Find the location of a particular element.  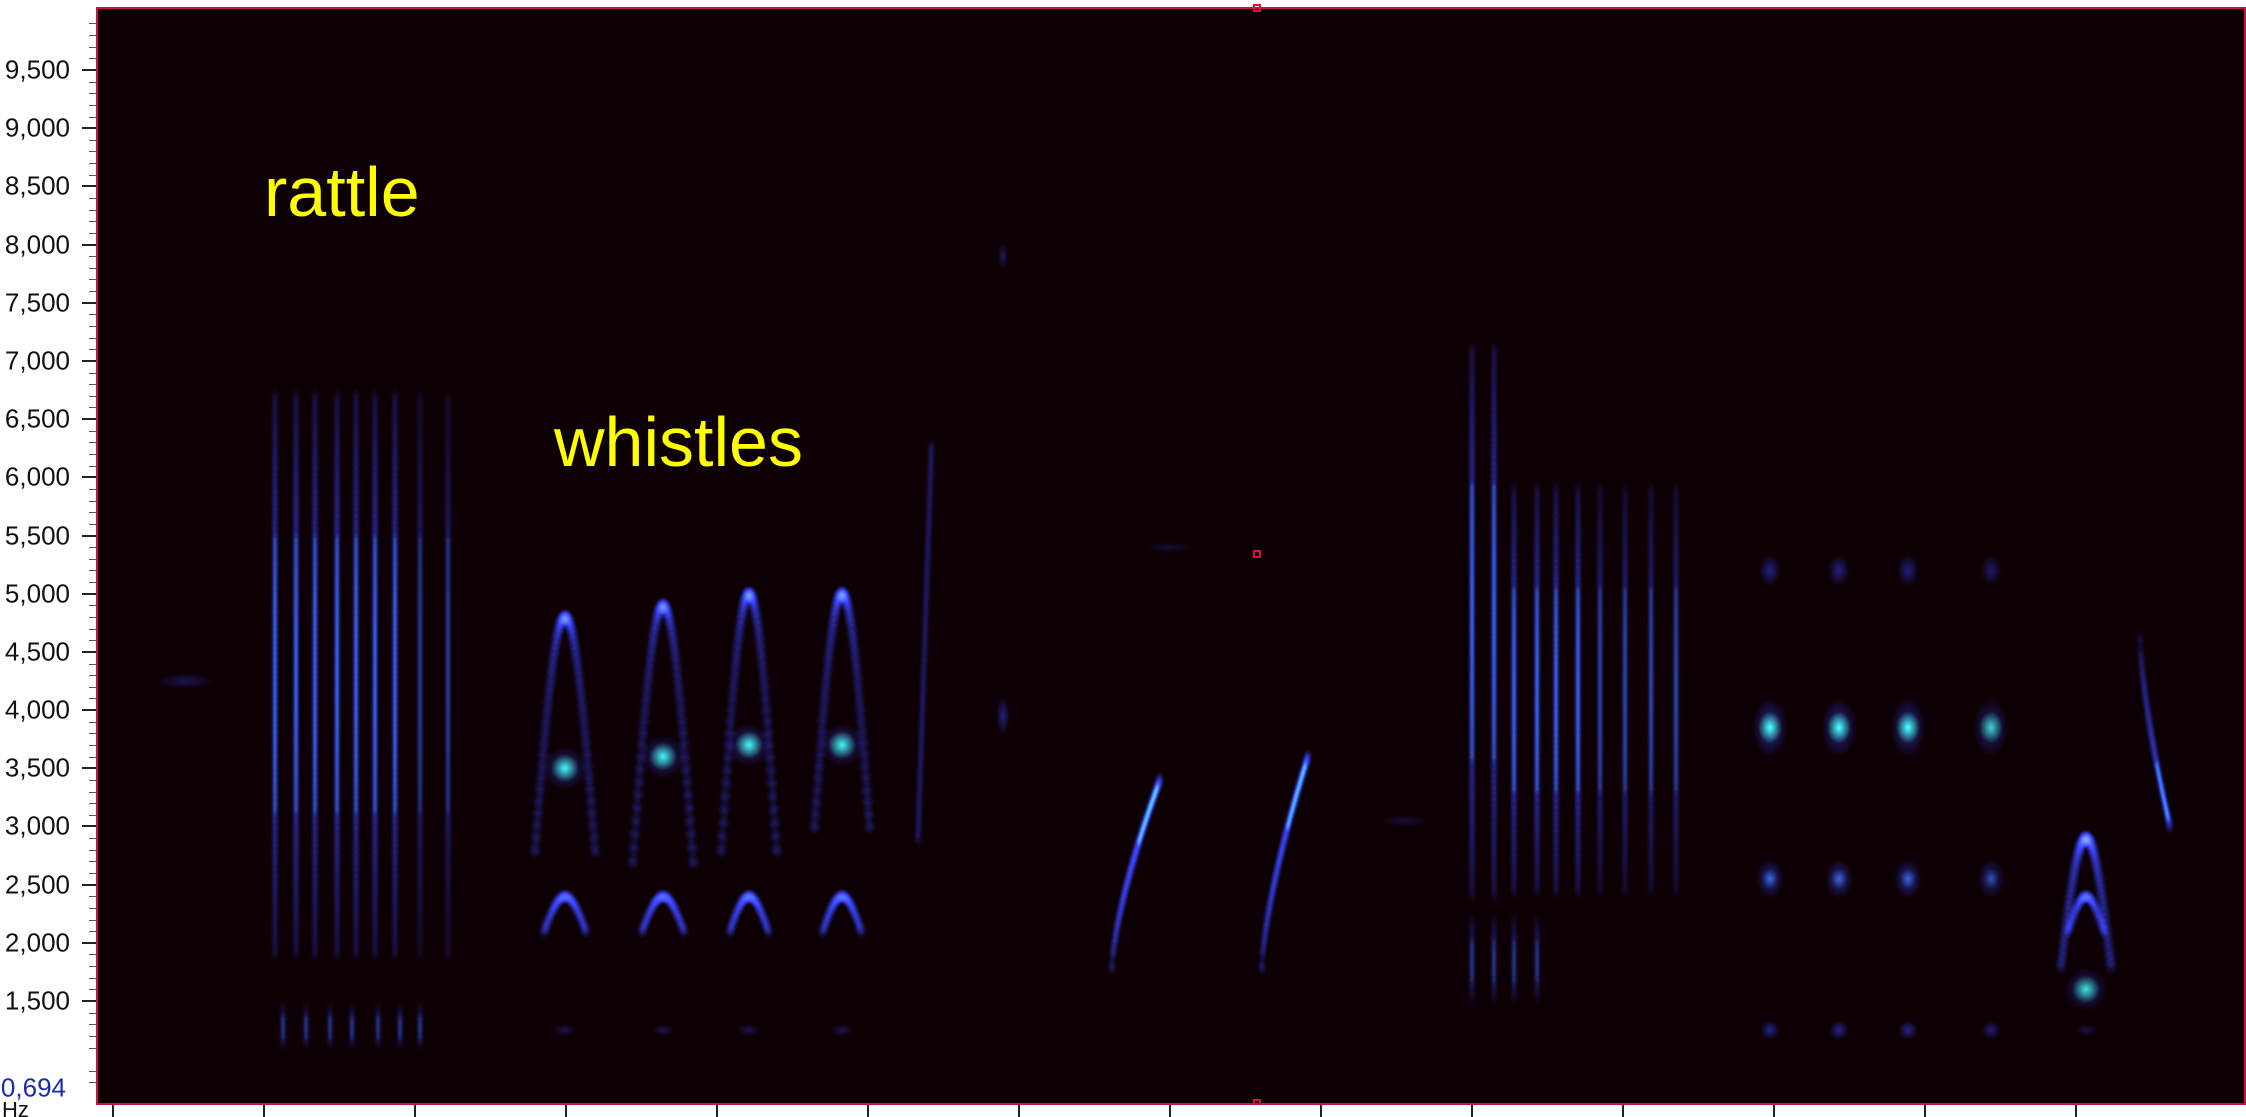

selection-handle-top is located at coordinates (1257, 8).